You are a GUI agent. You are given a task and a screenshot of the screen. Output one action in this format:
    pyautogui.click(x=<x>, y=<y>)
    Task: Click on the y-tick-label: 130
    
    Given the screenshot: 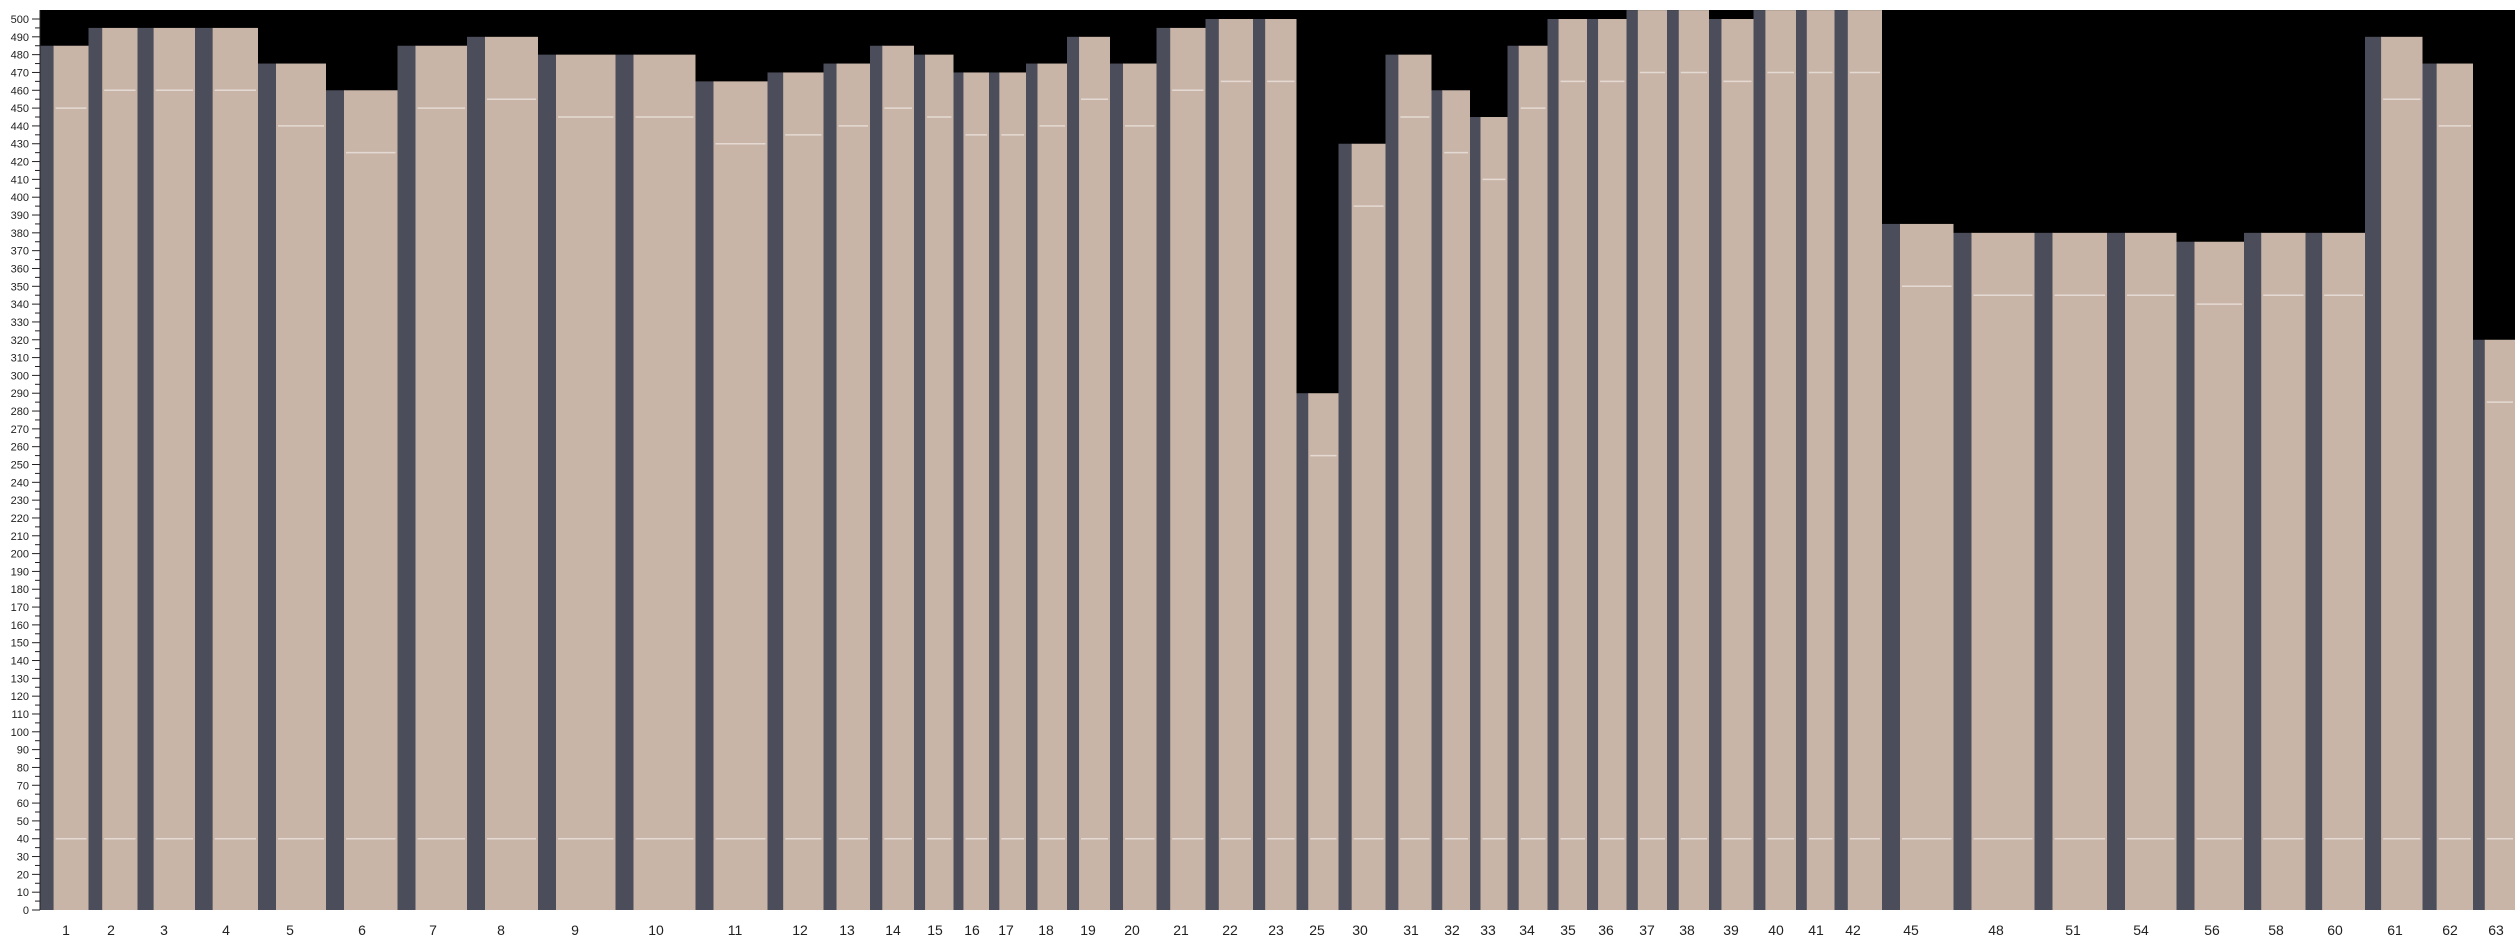 What is the action you would take?
    pyautogui.click(x=20, y=679)
    